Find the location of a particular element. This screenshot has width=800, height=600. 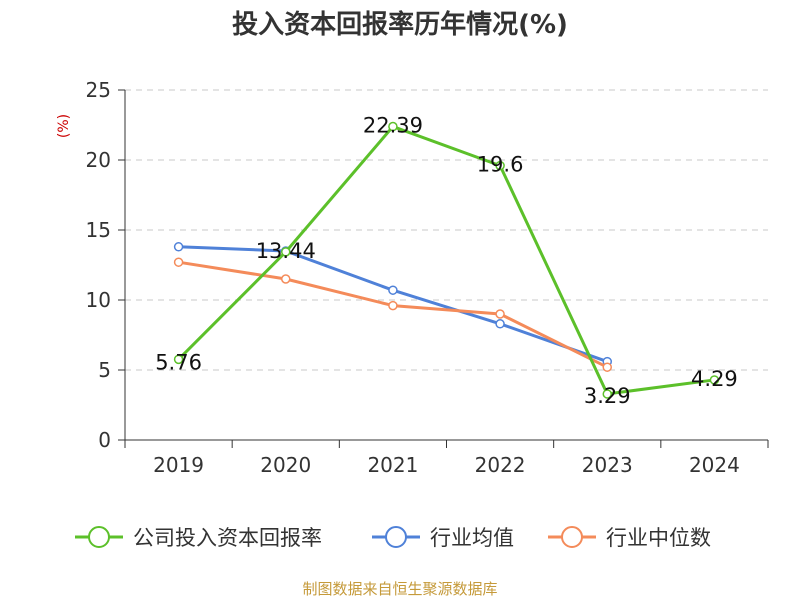

x-tick-label: 2021 is located at coordinates (392, 465).